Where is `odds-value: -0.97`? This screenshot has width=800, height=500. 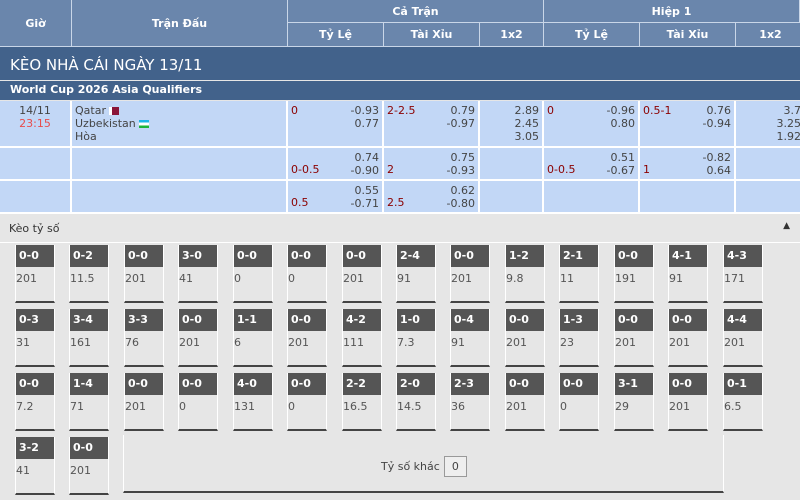 odds-value: -0.97 is located at coordinates (460, 123).